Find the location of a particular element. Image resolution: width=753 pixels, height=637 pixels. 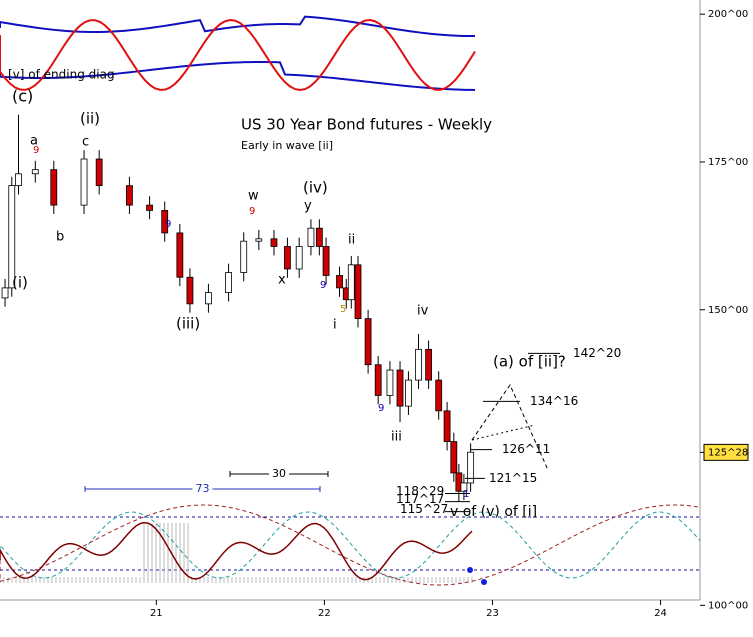

y-tick-label: 100^00 is located at coordinates (728, 605).